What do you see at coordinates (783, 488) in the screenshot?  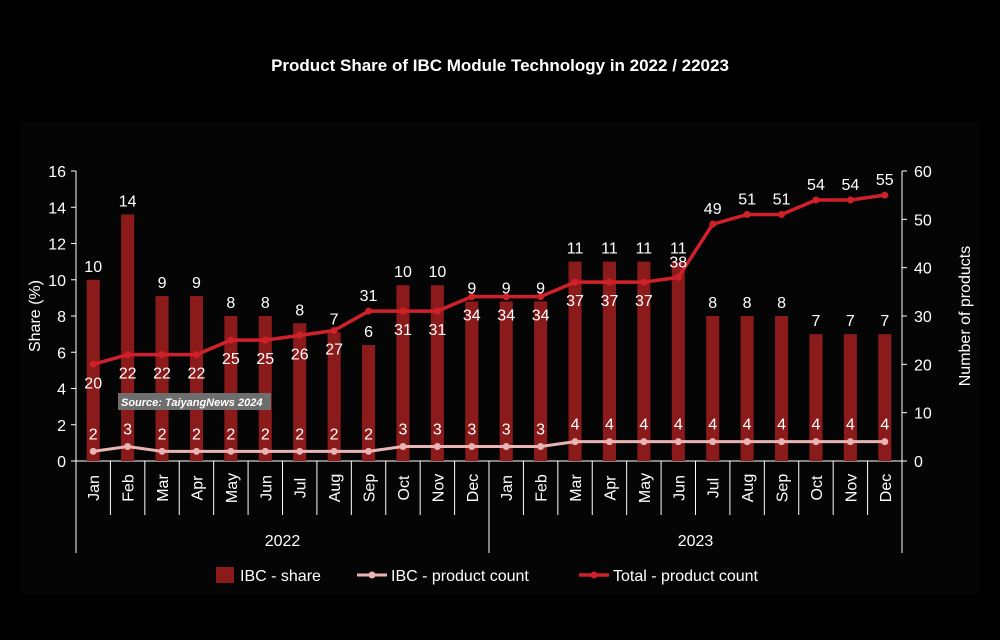 I see `month-label: Sep` at bounding box center [783, 488].